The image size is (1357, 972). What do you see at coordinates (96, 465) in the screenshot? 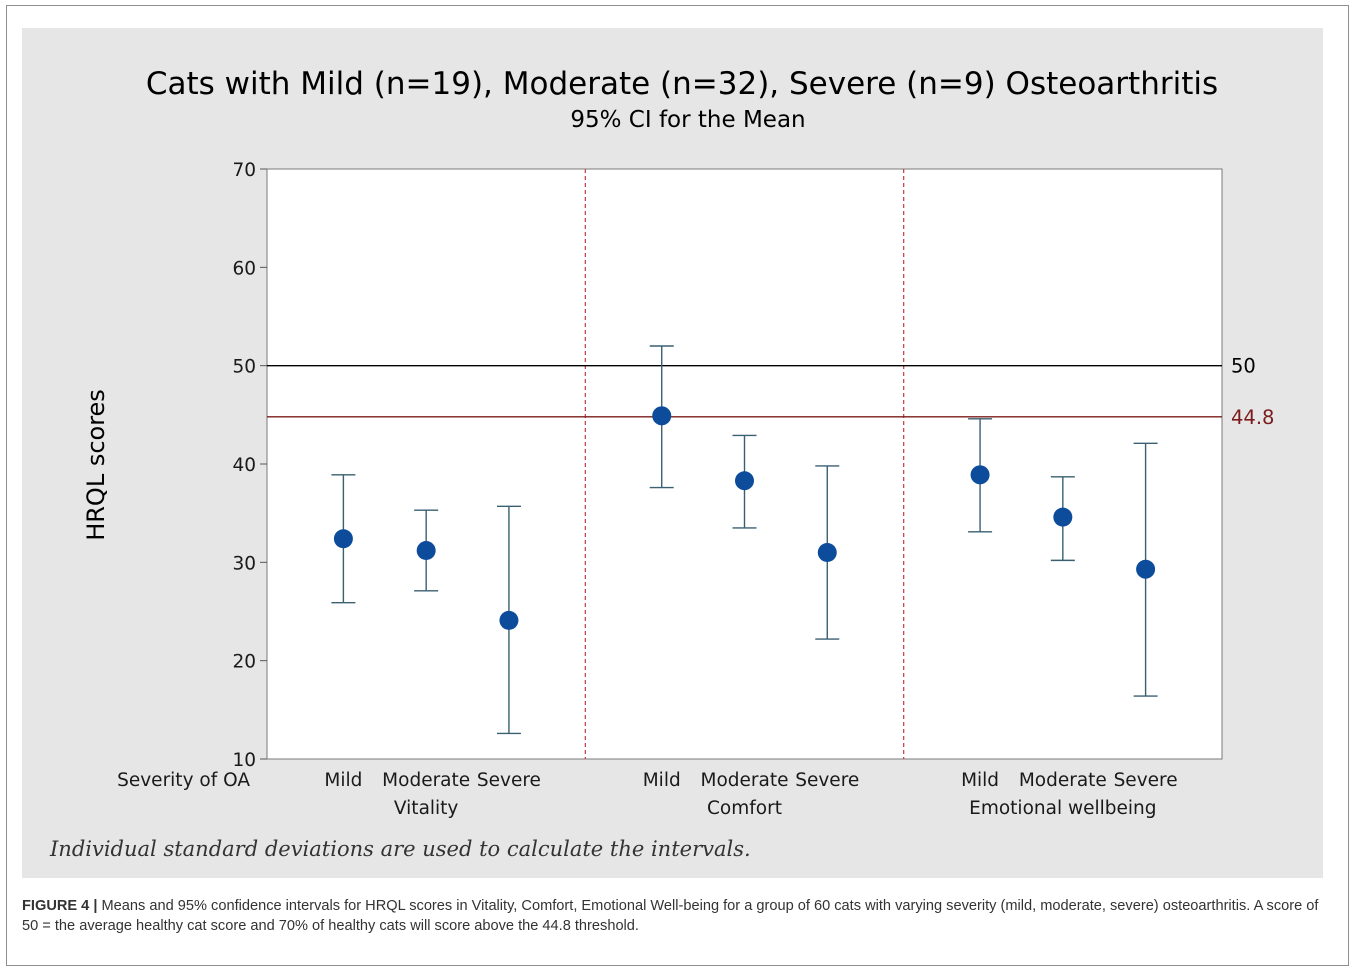
I see `y-axis-label: HRQL scores` at bounding box center [96, 465].